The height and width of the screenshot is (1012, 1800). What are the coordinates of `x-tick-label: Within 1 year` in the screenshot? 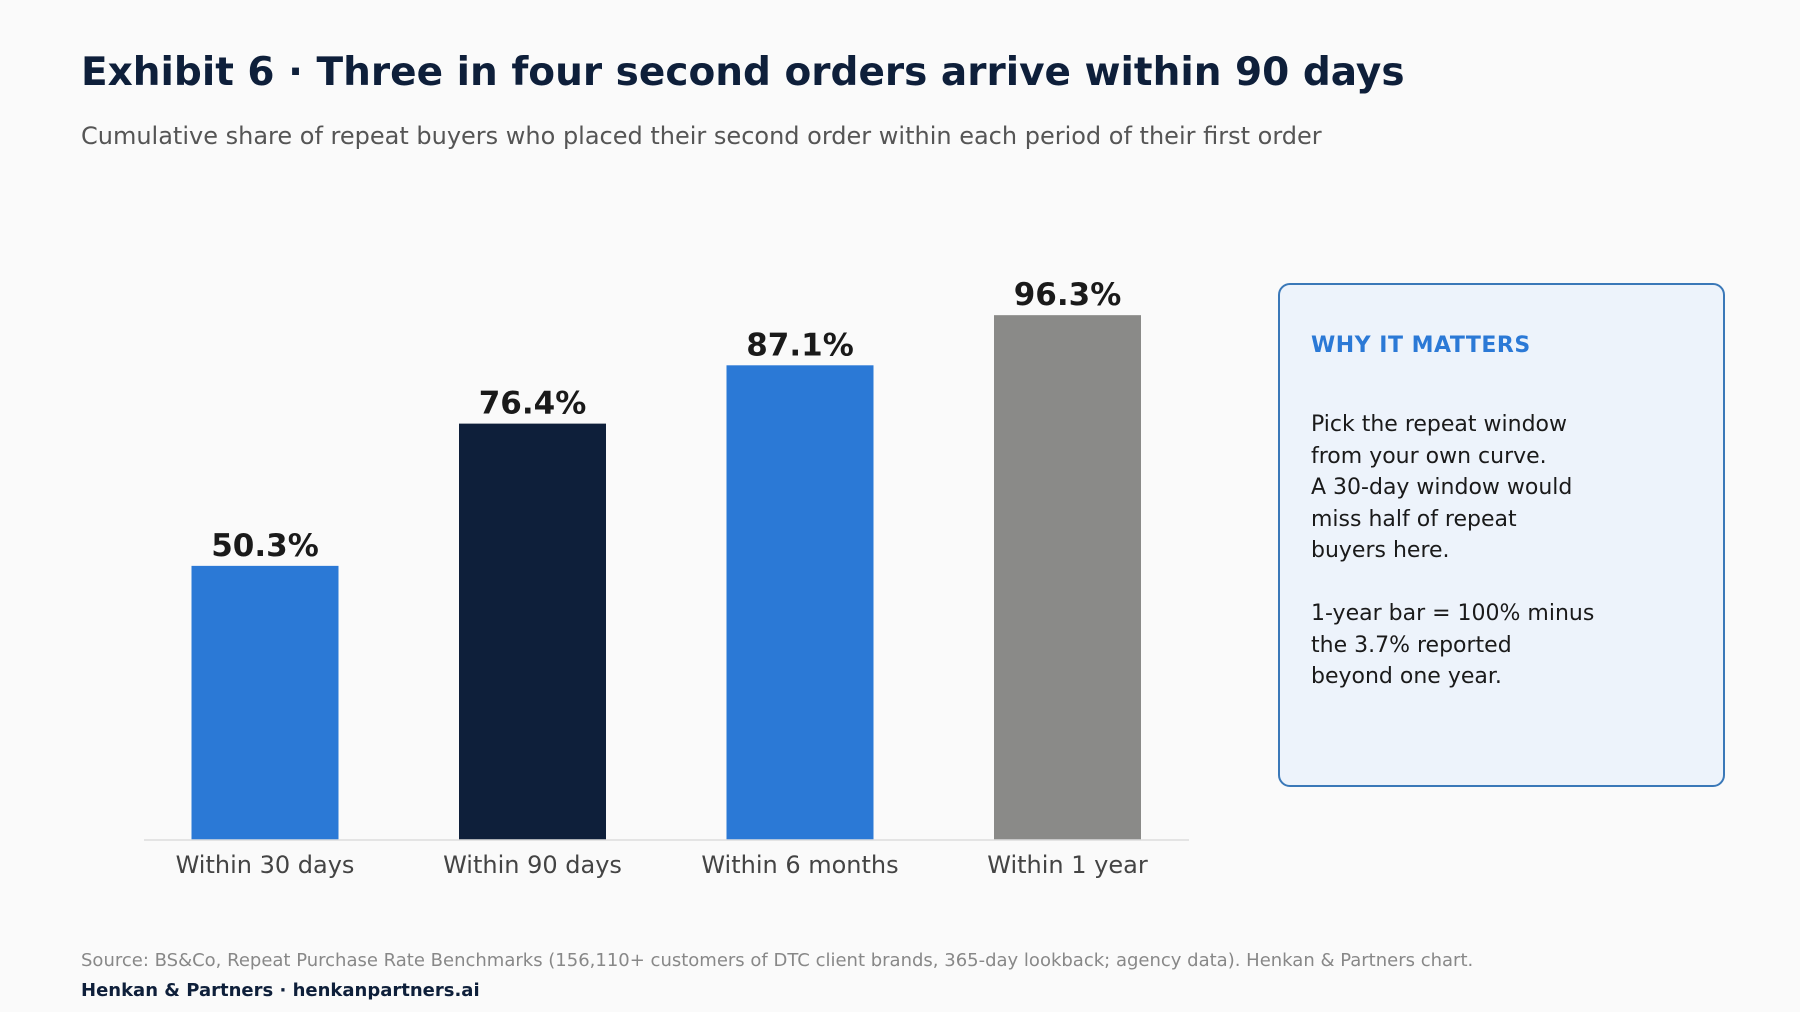 It's located at (1067, 865).